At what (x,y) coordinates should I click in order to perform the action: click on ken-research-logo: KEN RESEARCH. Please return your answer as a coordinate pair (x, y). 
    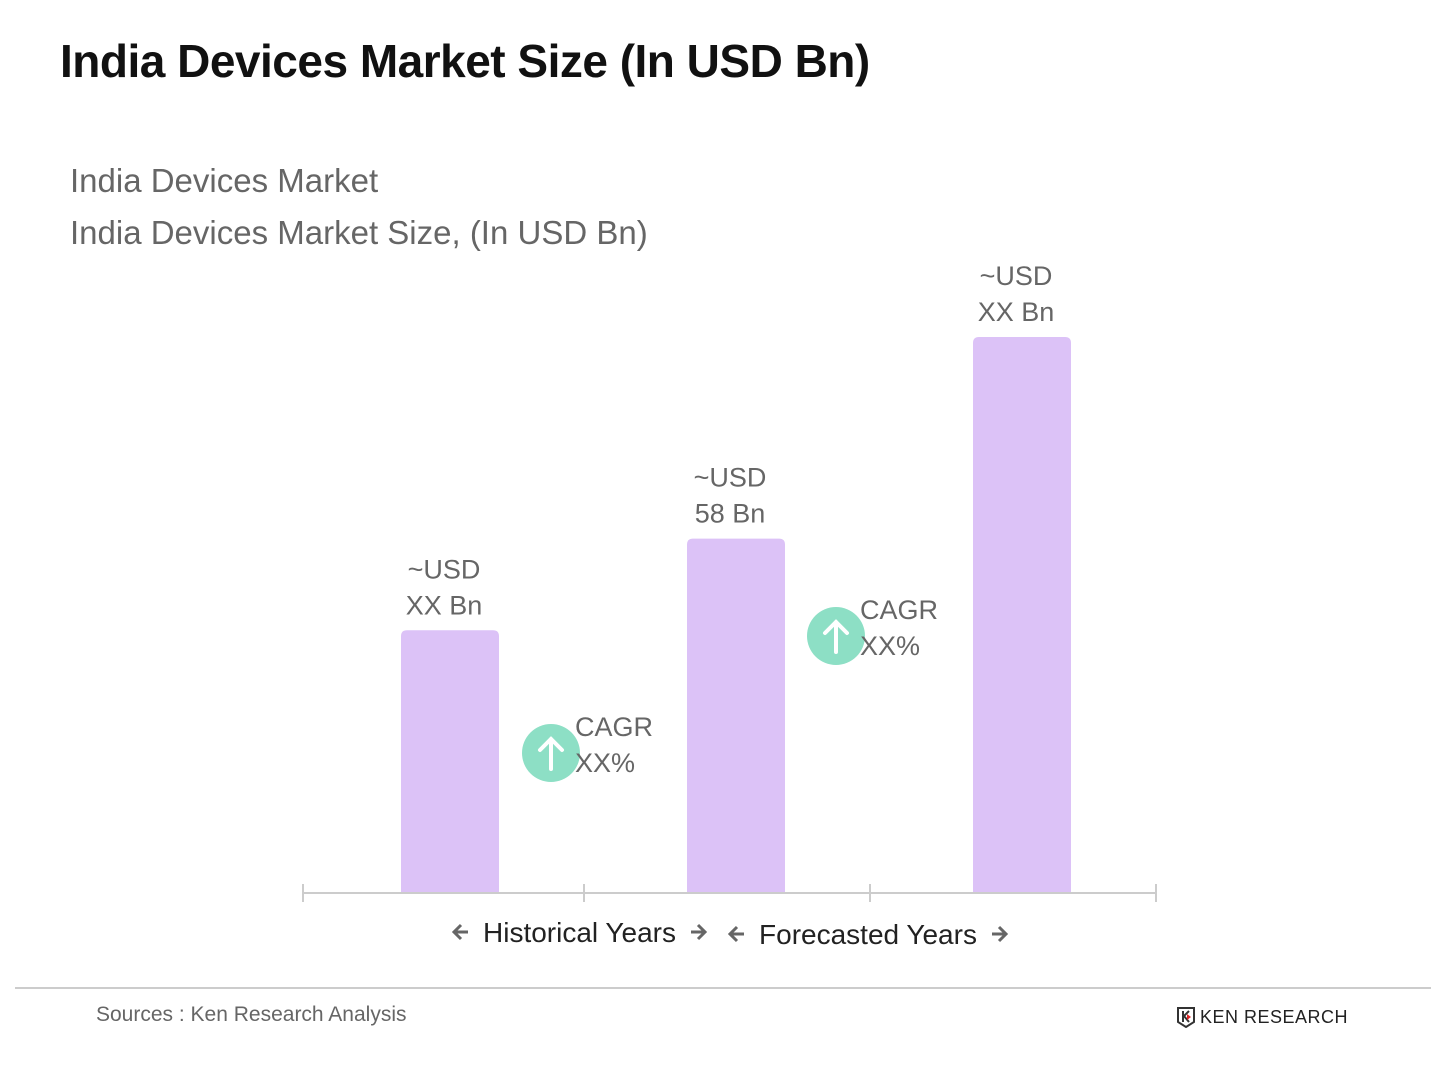
    Looking at the image, I should click on (1262, 1017).